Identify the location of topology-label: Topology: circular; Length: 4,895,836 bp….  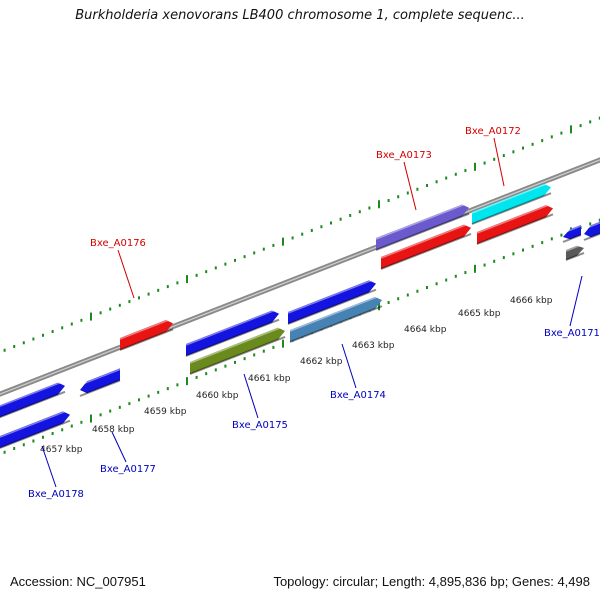
(431, 581).